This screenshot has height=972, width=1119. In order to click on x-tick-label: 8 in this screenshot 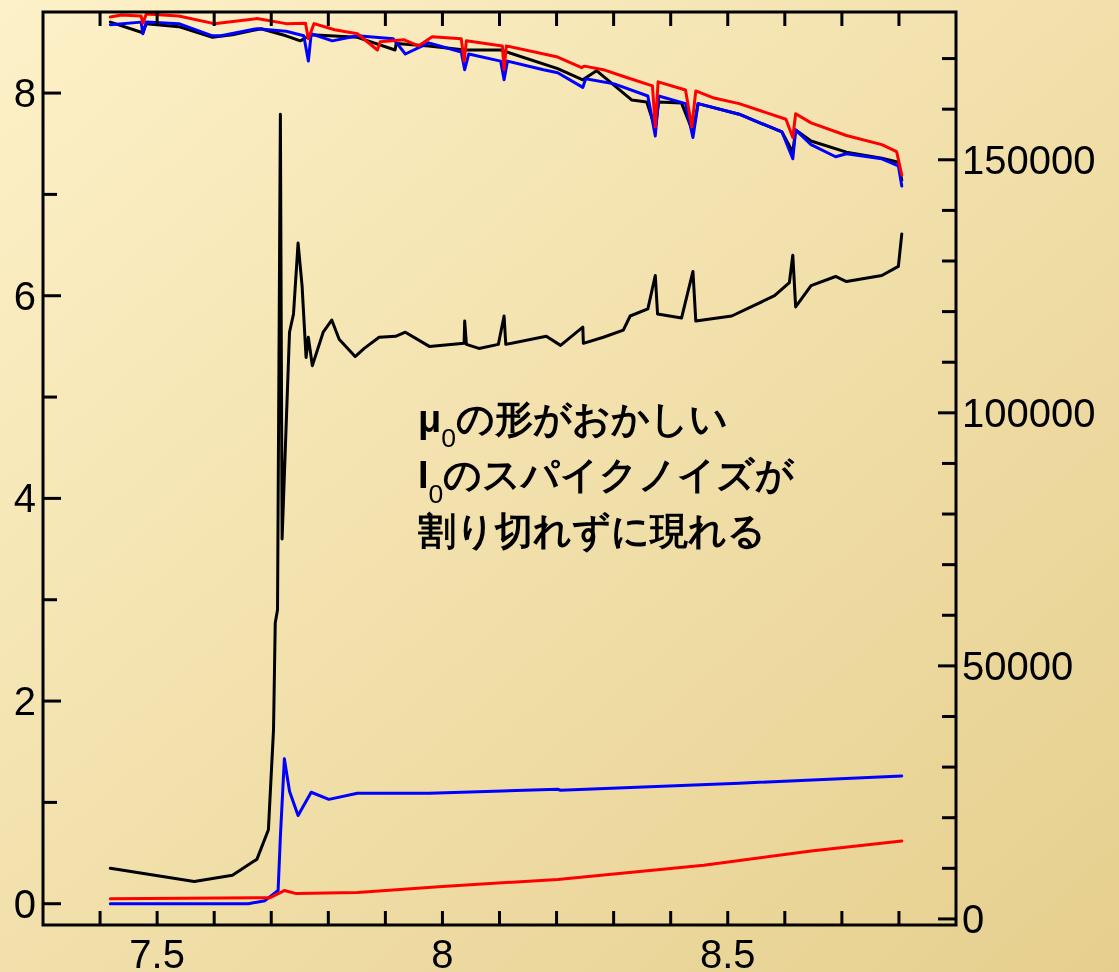, I will do `click(442, 952)`.